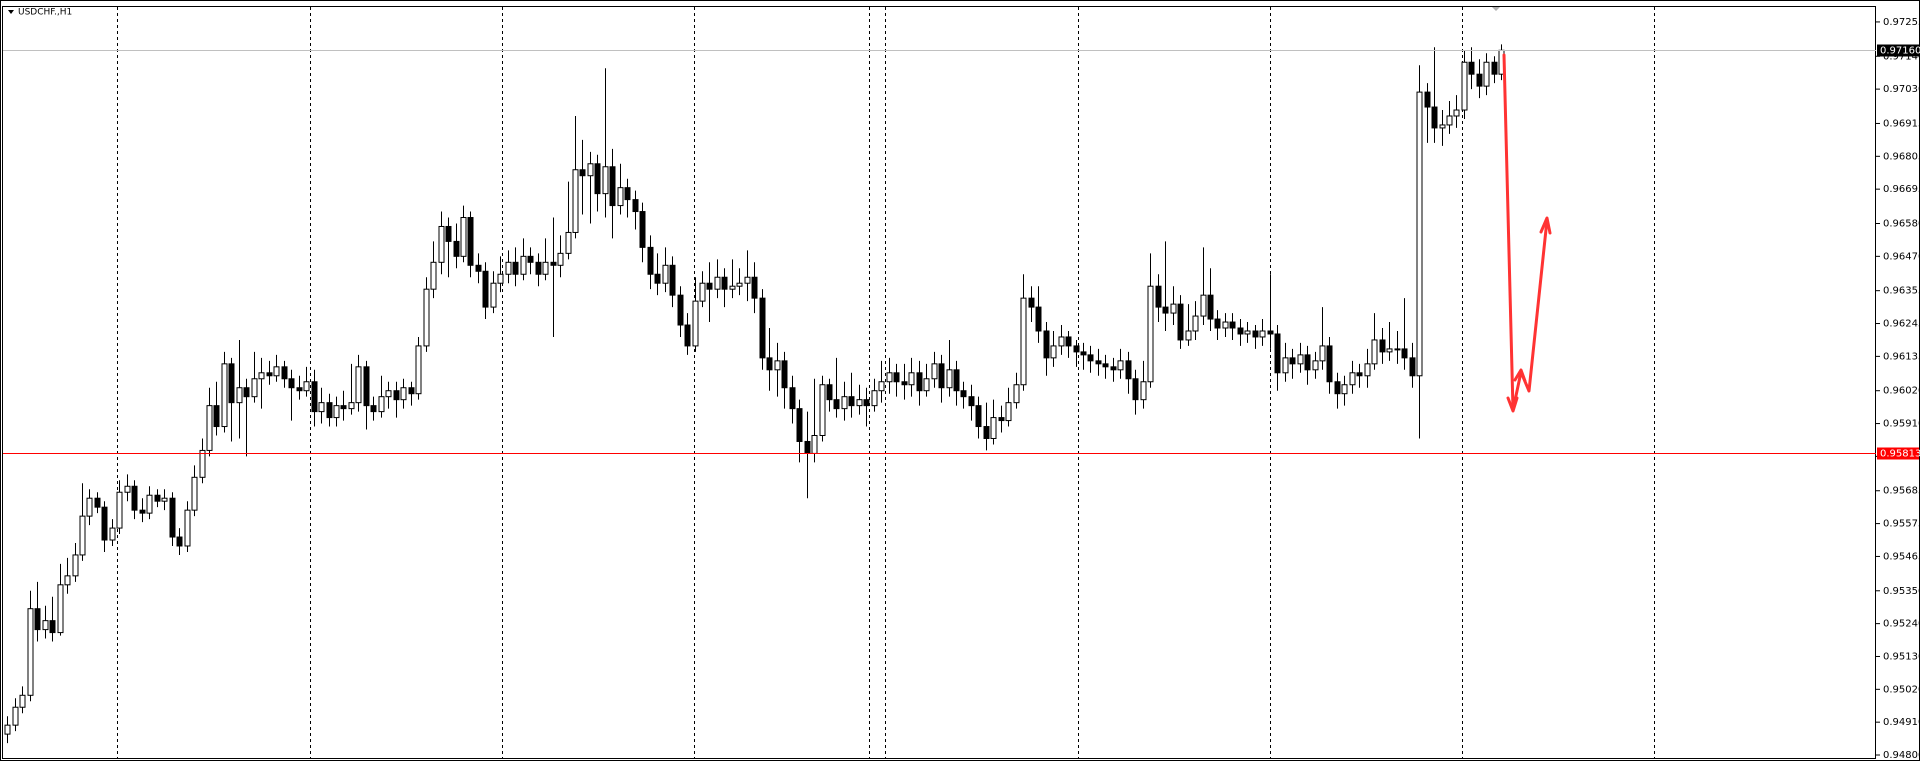 Image resolution: width=1920 pixels, height=761 pixels. Describe the element at coordinates (1901, 491) in the screenshot. I see `y-tick-label: 0.95685` at that location.